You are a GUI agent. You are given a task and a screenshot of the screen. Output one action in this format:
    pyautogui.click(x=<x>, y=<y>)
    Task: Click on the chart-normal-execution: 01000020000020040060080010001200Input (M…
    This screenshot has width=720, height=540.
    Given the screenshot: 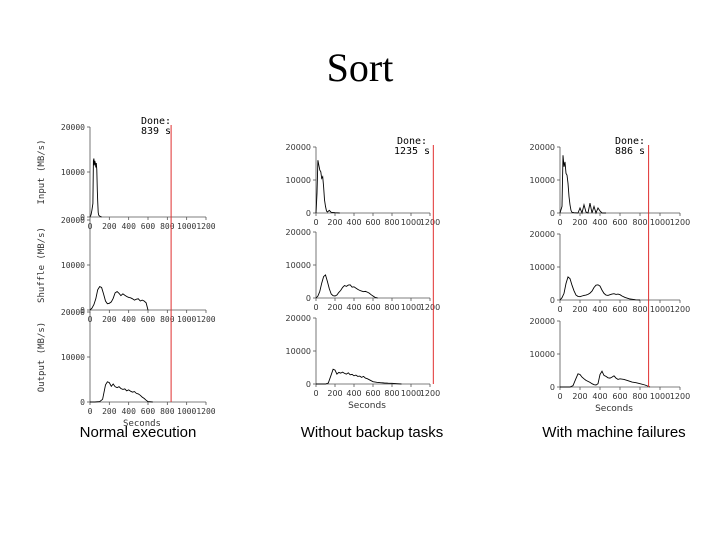 What is the action you would take?
    pyautogui.click(x=126, y=272)
    